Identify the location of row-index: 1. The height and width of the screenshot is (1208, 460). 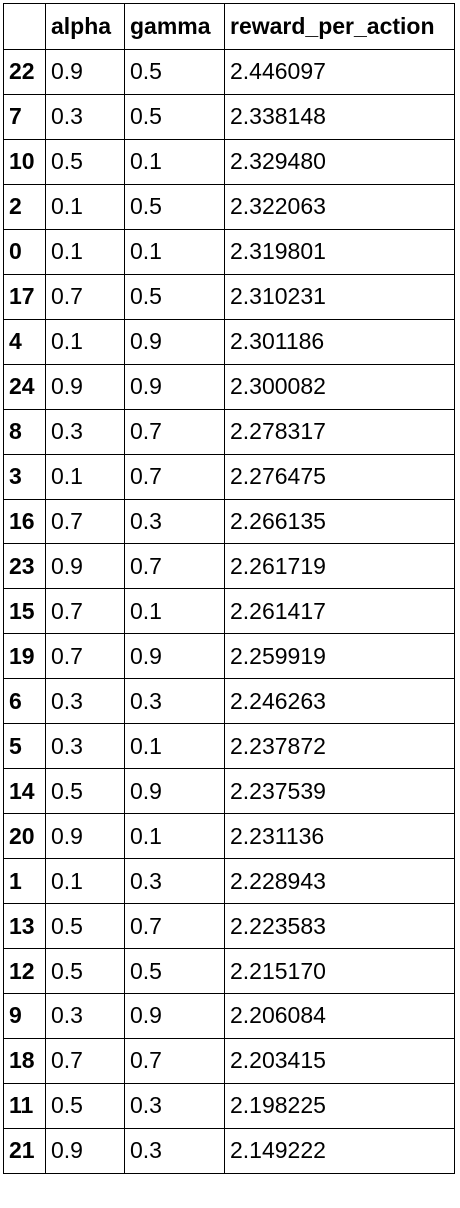
(24, 881).